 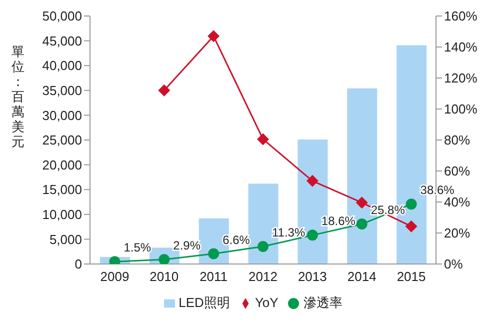 I want to click on x-tick-label: 2014, so click(x=361, y=276).